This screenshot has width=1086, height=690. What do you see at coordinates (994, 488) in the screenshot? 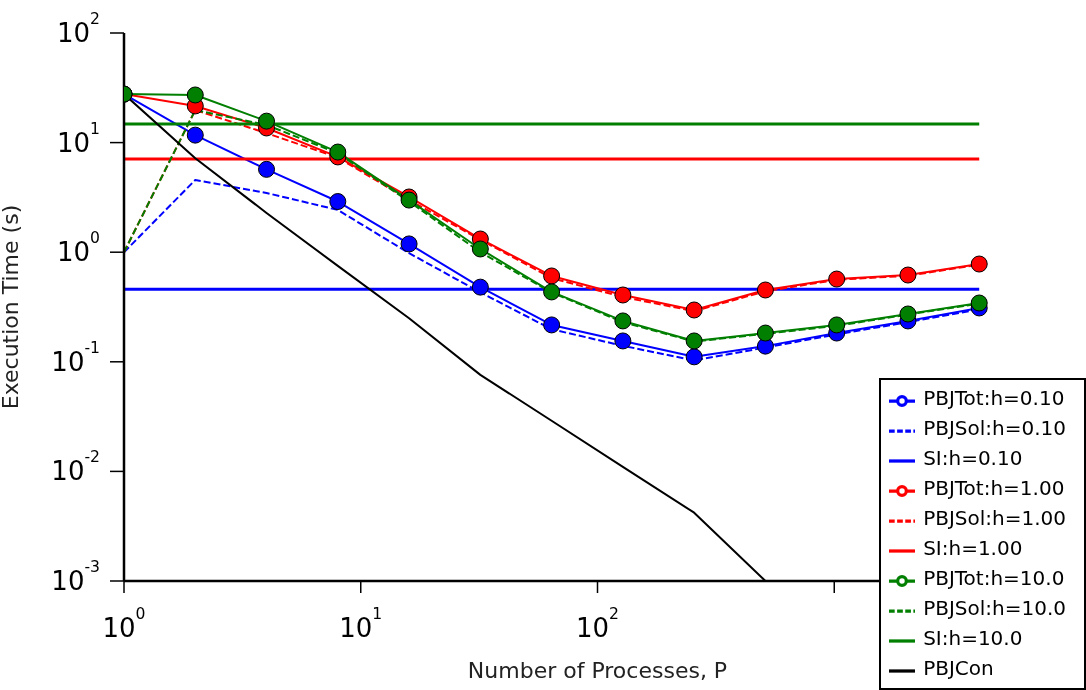
I see `legend-label: PBJTot:h=1.00` at bounding box center [994, 488].